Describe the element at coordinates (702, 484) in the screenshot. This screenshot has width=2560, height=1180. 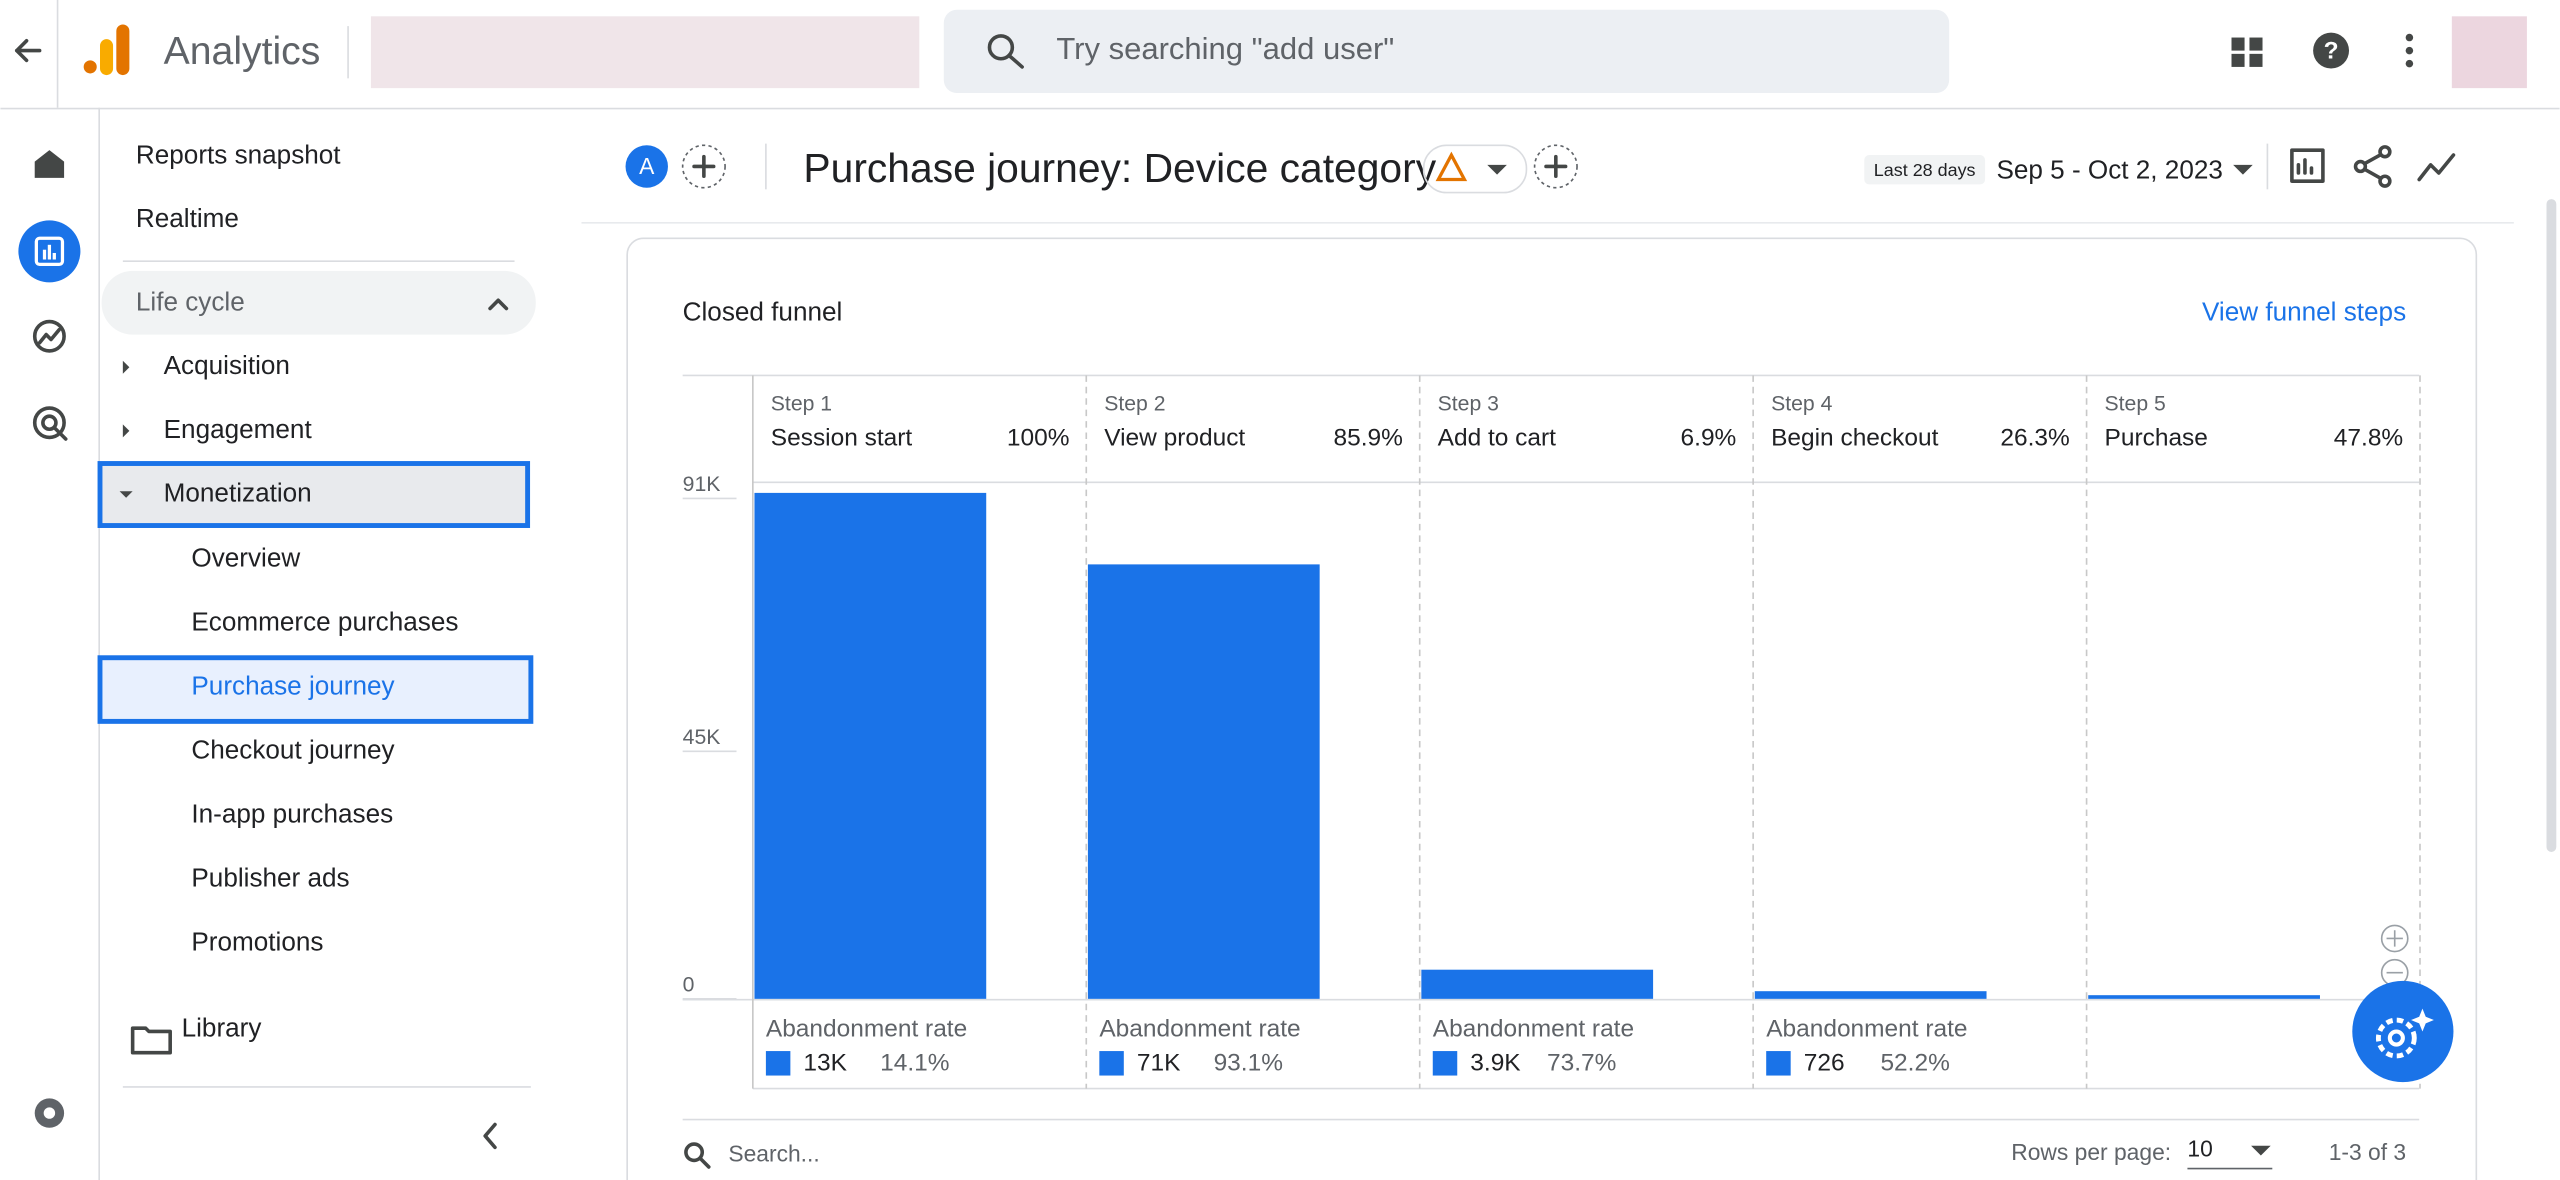
I see `y-tick-label: 91K` at that location.